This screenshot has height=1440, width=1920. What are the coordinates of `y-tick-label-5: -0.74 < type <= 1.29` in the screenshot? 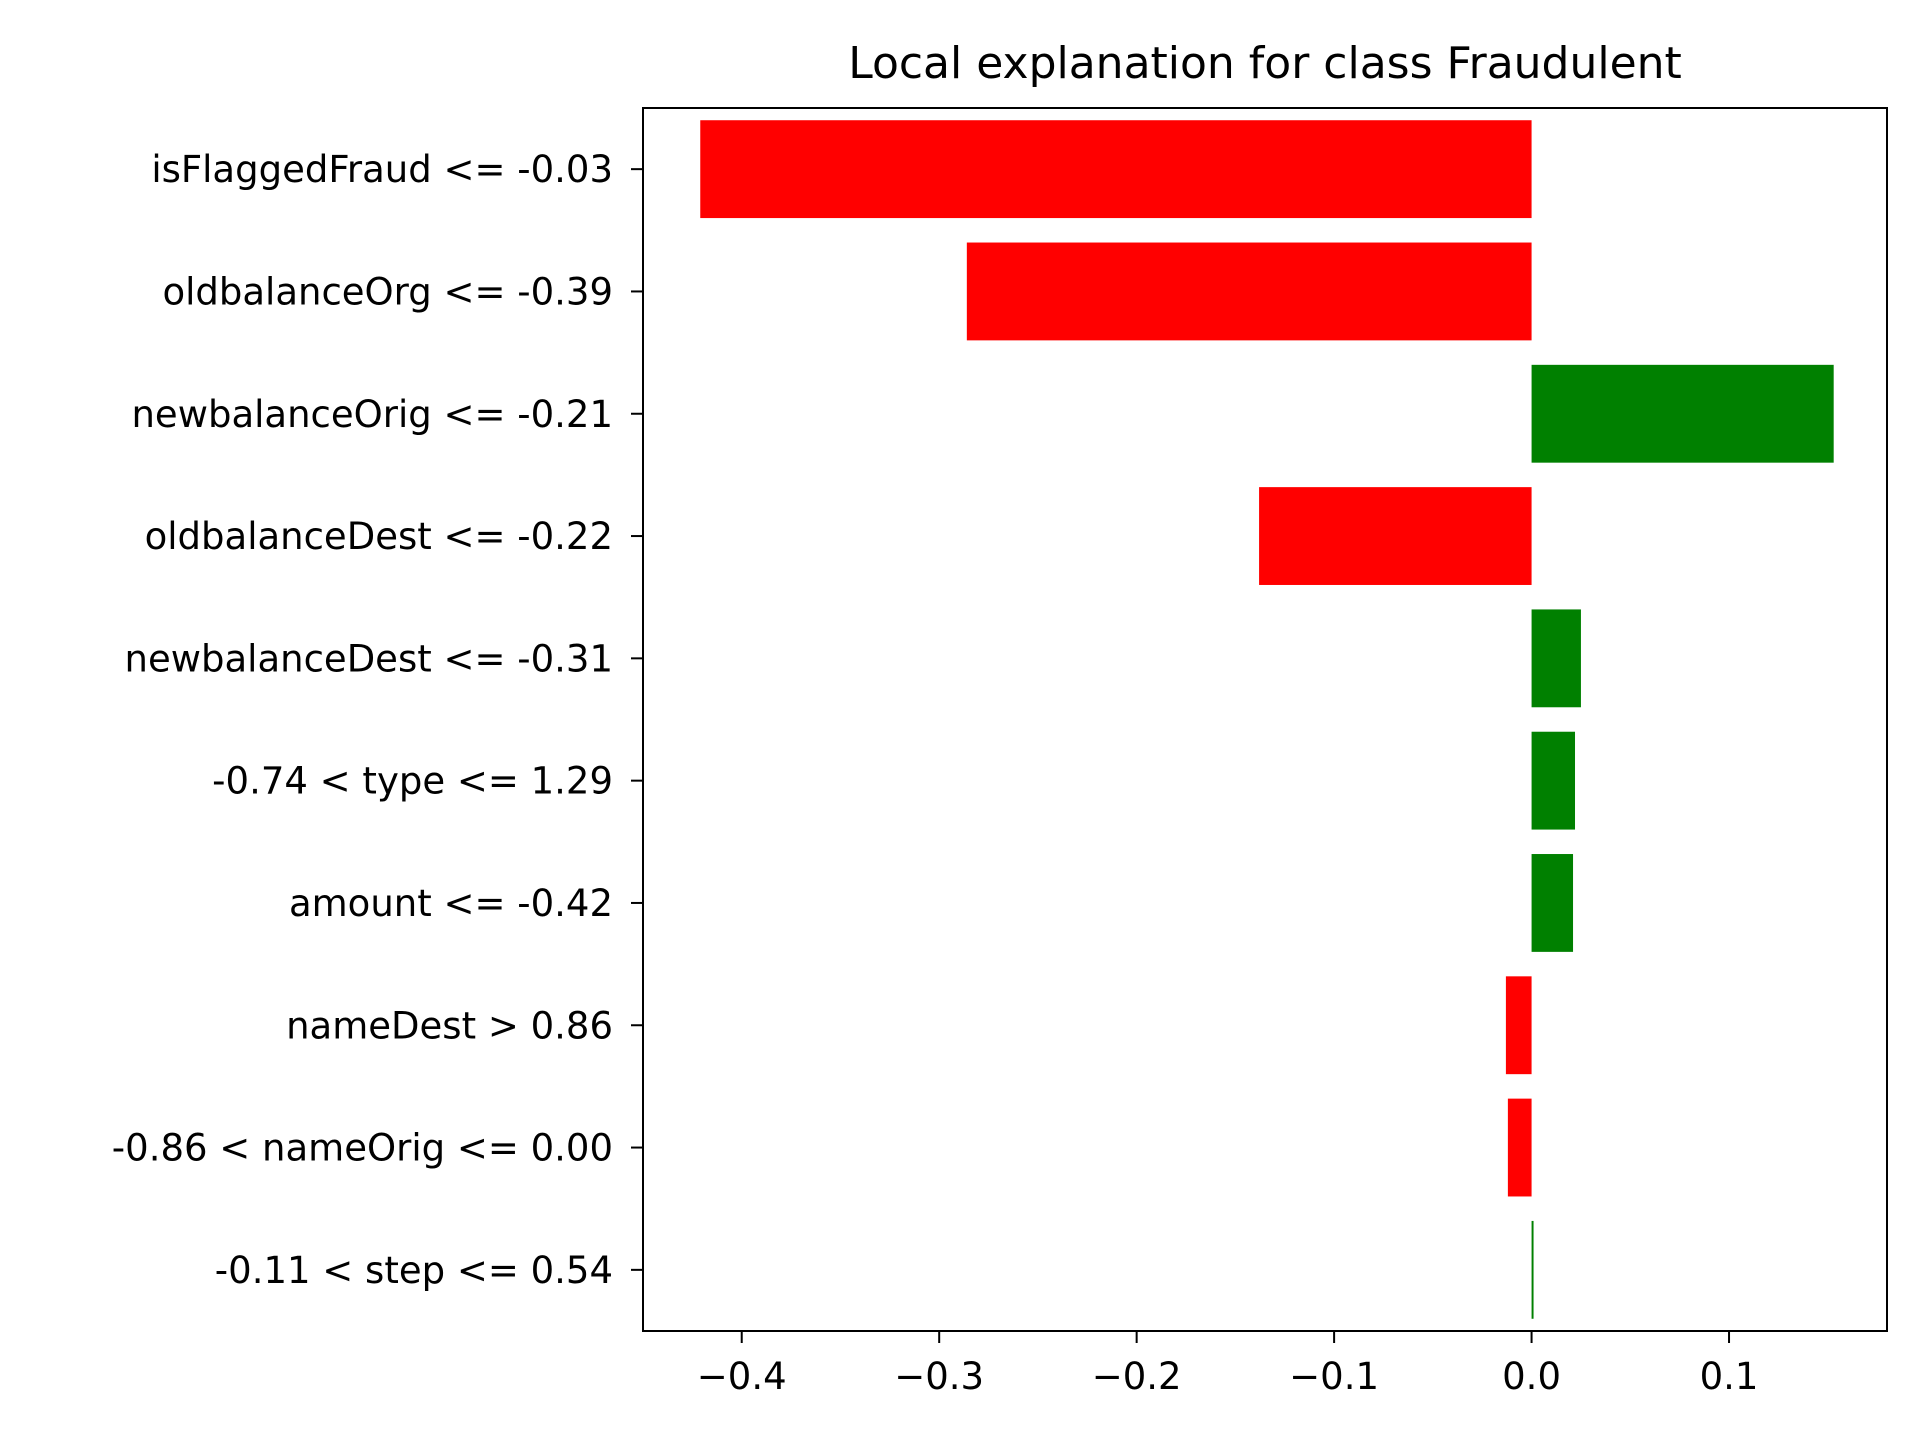 It's located at (412, 781).